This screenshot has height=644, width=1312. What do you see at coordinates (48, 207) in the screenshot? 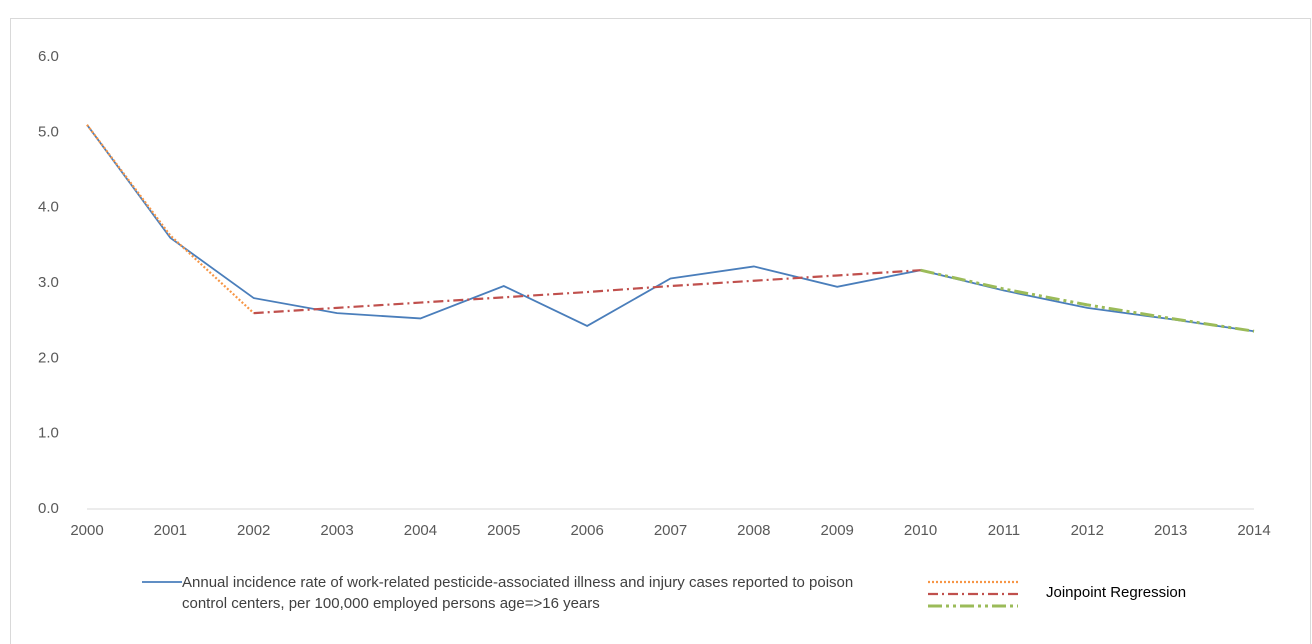
I see `y-tick-label: 4.0` at bounding box center [48, 207].